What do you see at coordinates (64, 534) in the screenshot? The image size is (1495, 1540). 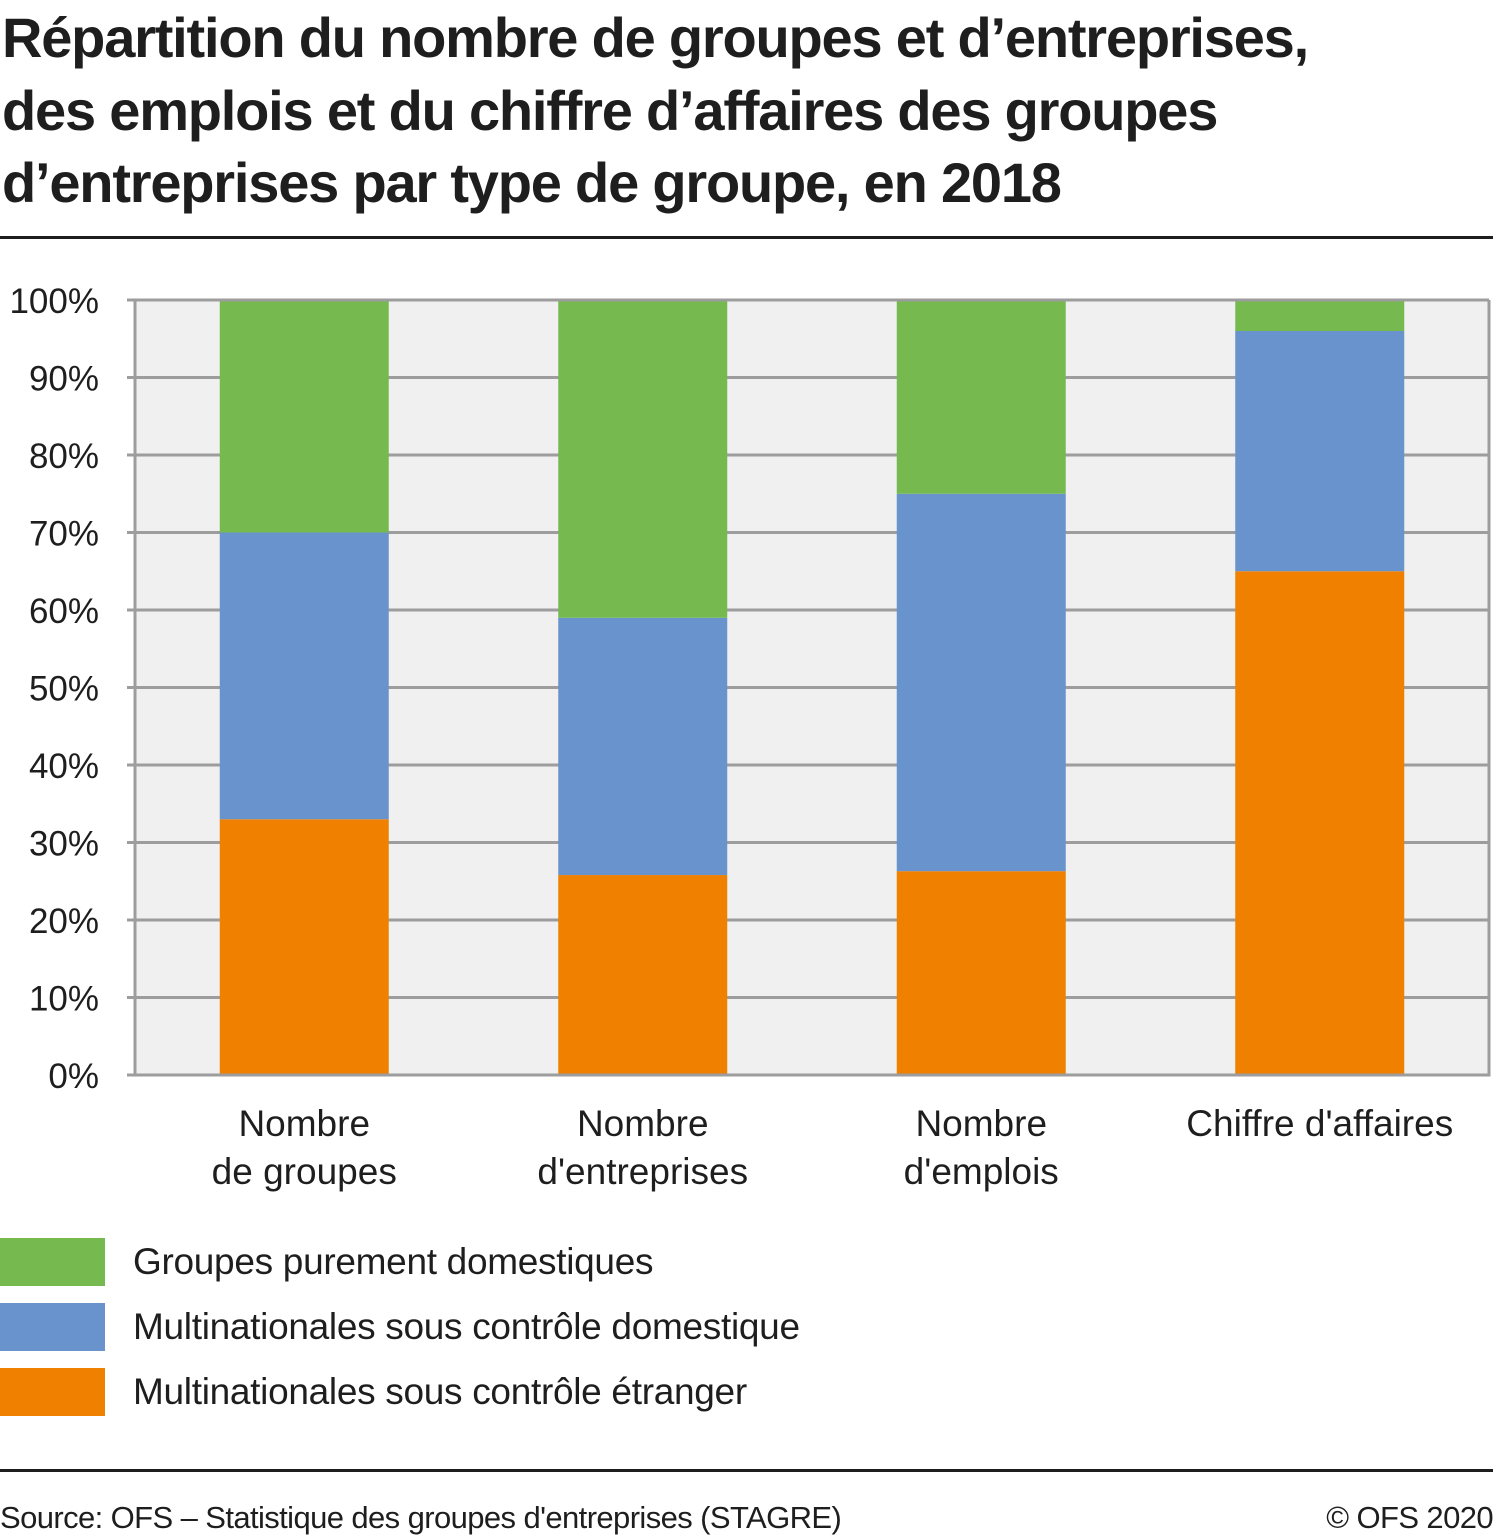 I see `y-tick-label-70: 70%` at bounding box center [64, 534].